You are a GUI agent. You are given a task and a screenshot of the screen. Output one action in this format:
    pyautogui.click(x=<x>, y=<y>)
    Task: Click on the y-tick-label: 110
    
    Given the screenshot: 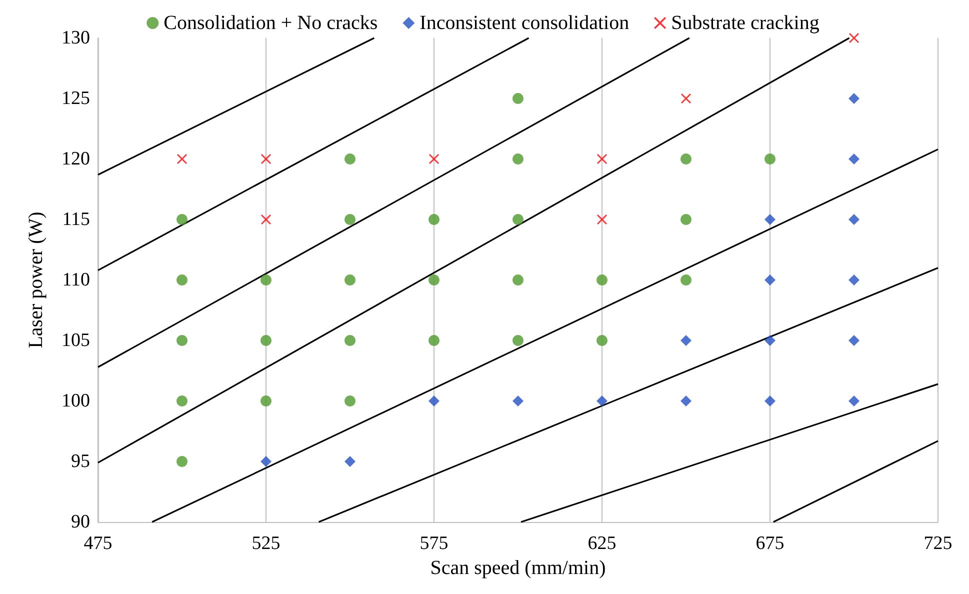 What is the action you would take?
    pyautogui.click(x=76, y=280)
    